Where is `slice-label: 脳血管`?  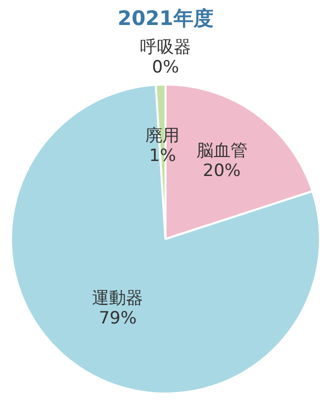 slice-label: 脳血管 is located at coordinates (222, 150).